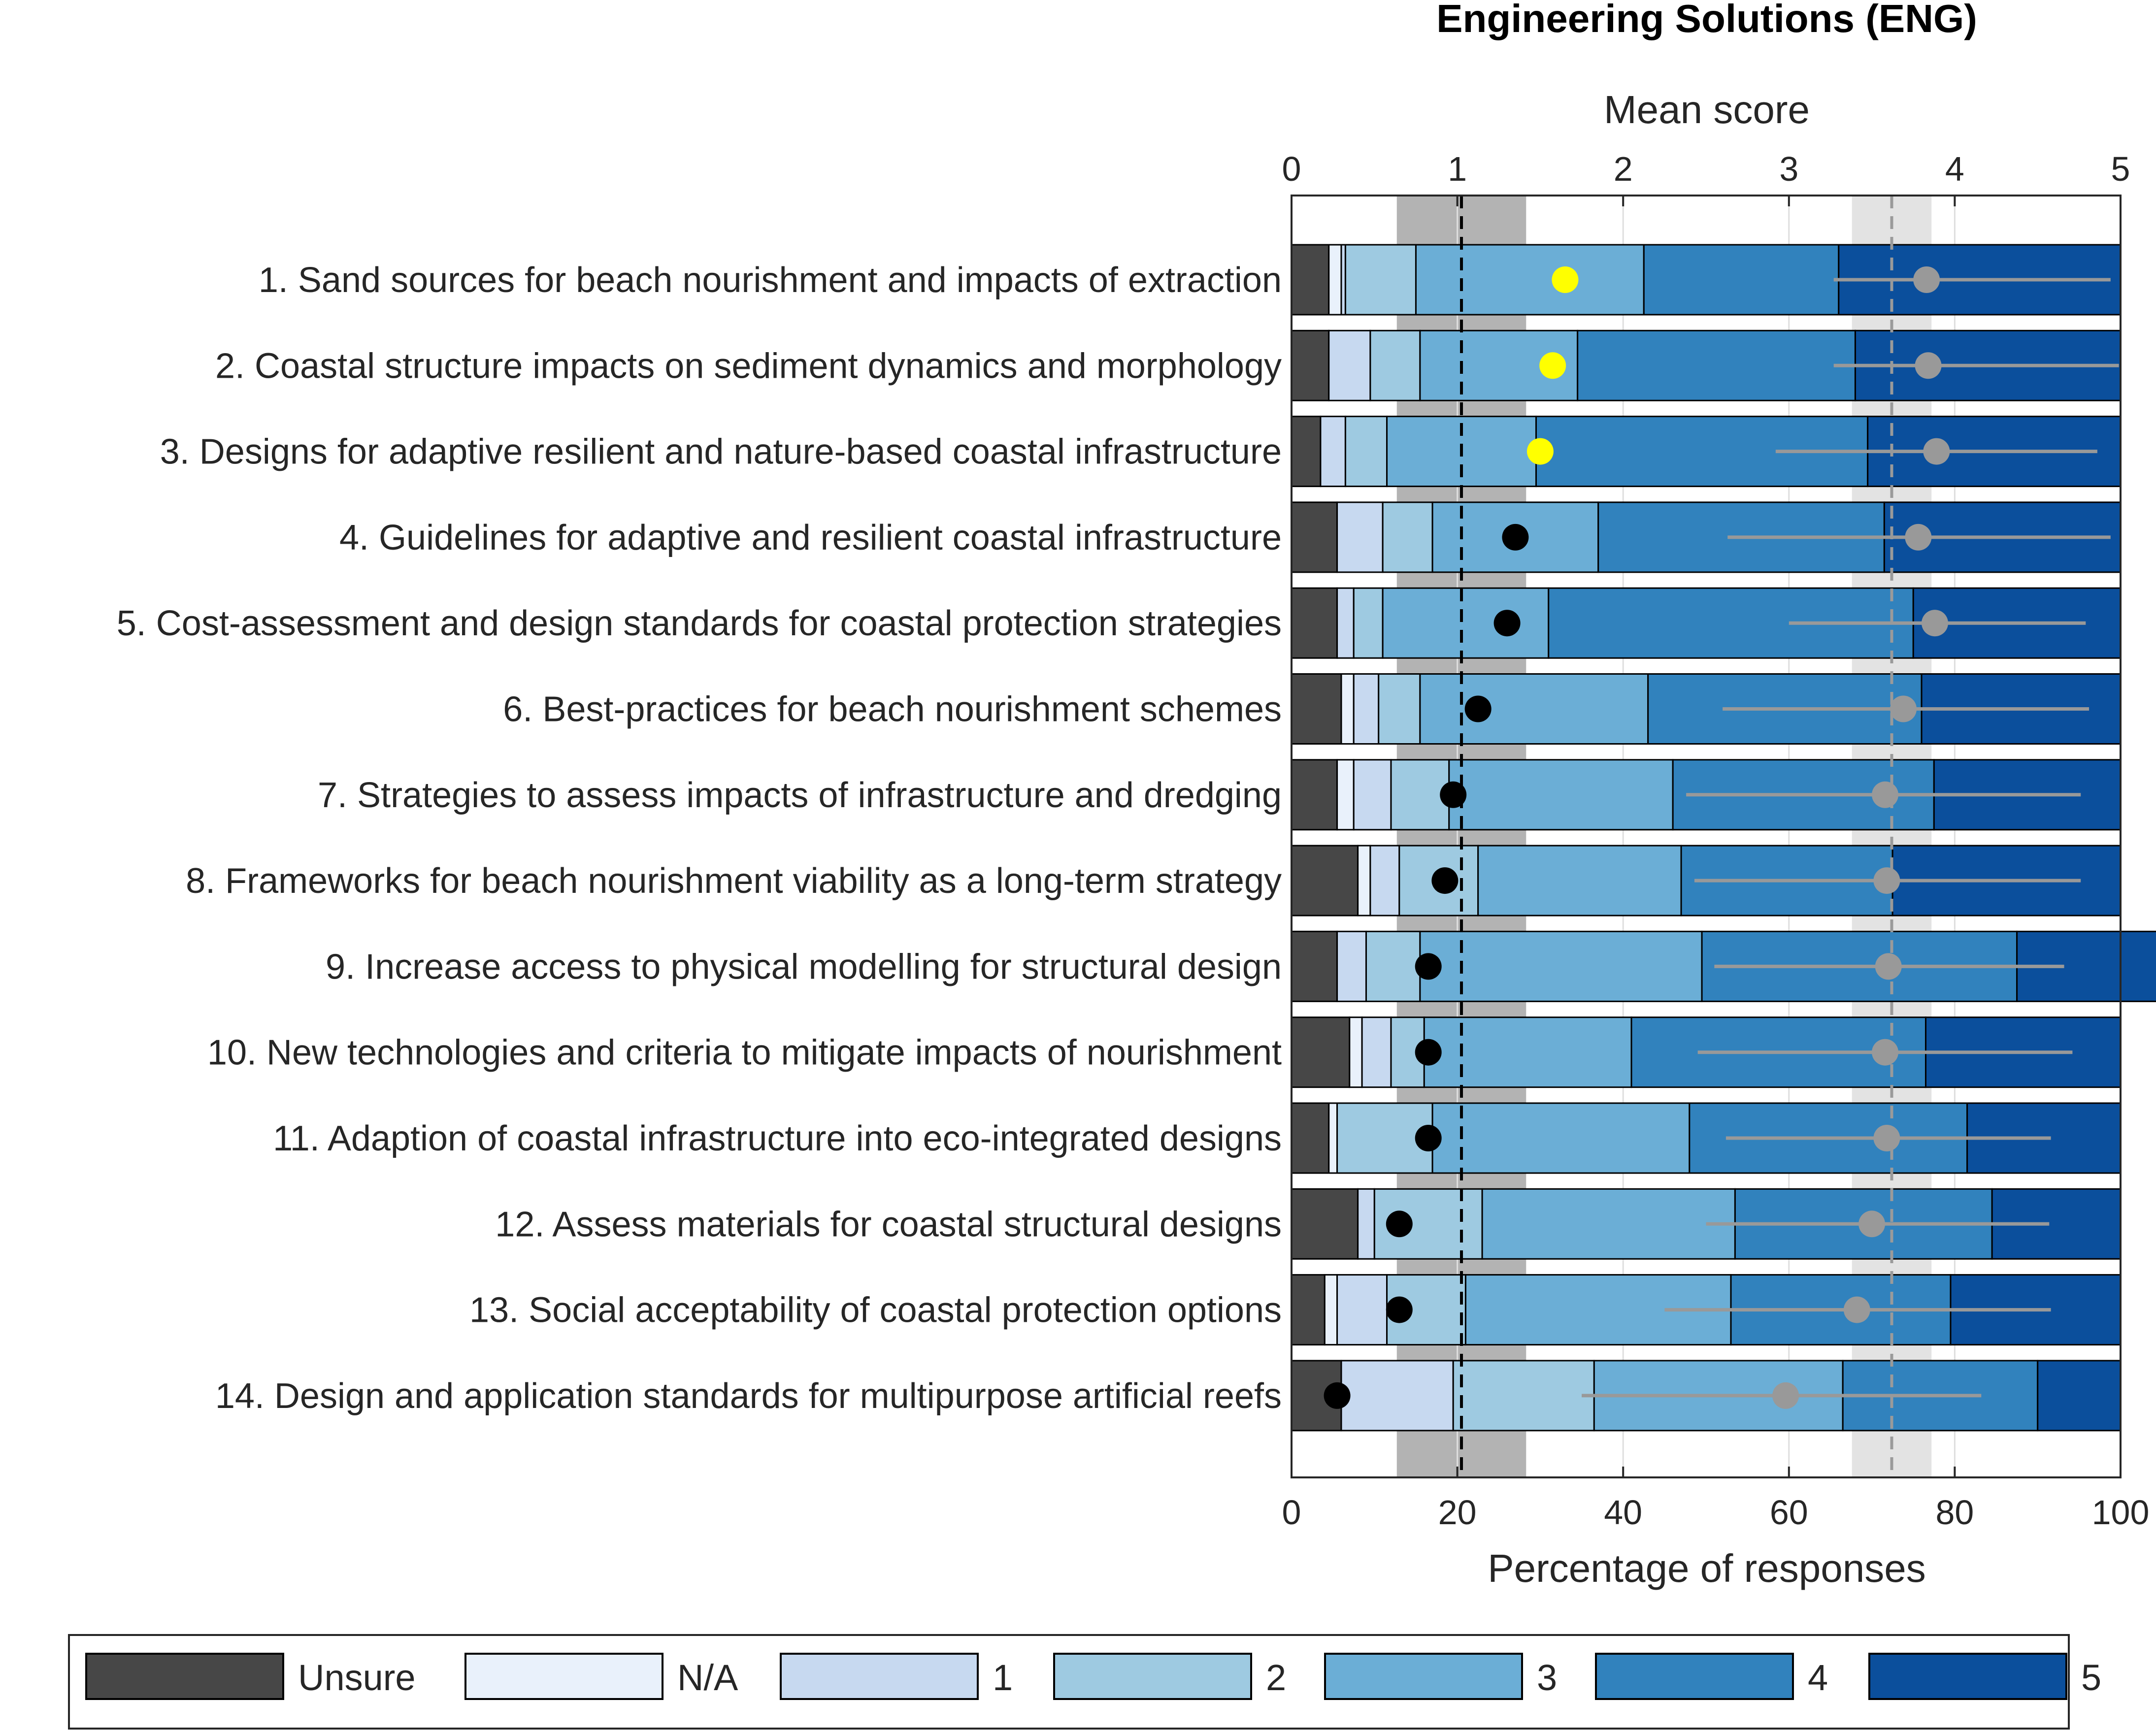 The image size is (2156, 1733). Describe the element at coordinates (1003, 1677) in the screenshot. I see `legend-label: 1` at that location.